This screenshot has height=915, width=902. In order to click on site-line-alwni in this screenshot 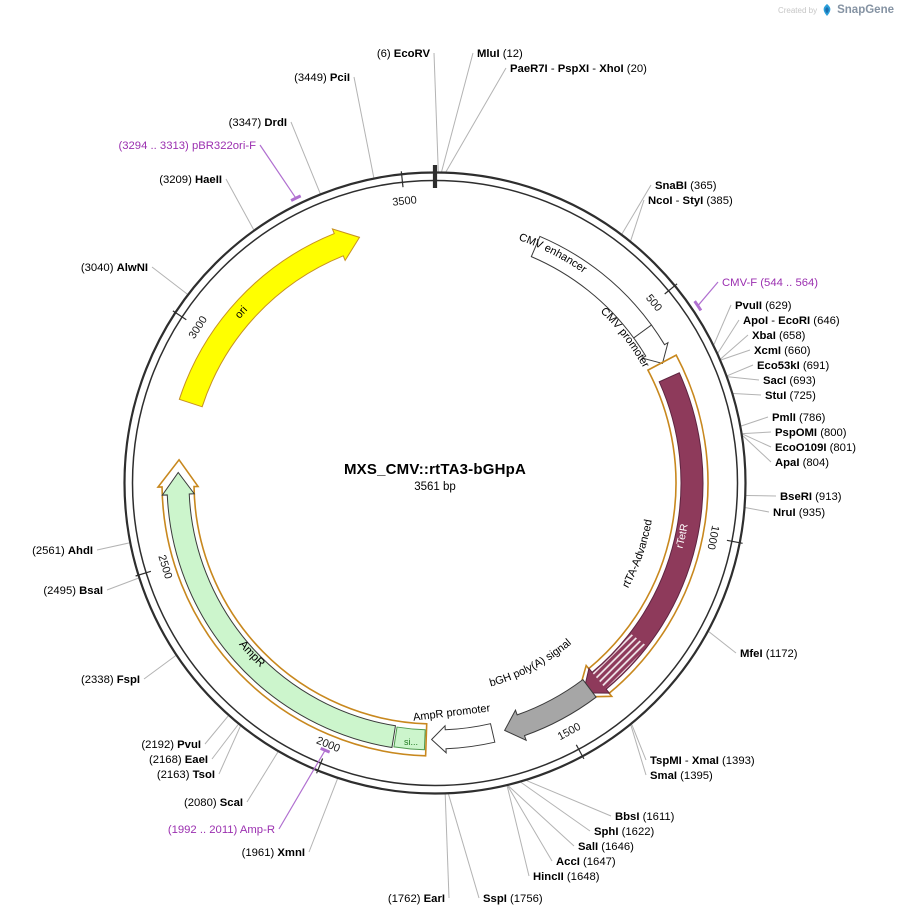, I will do `click(169, 280)`.